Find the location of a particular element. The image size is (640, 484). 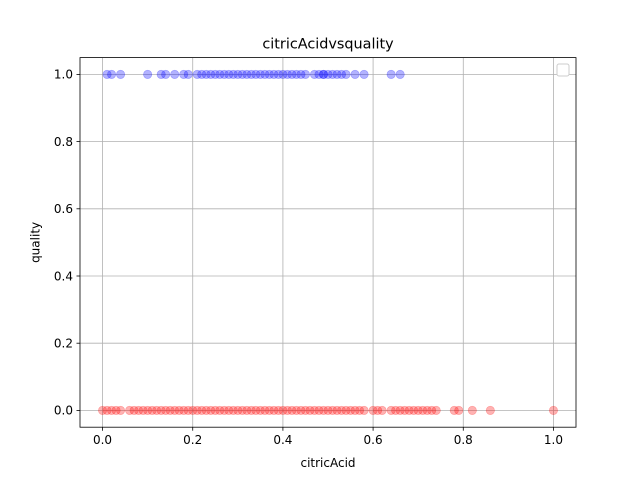

x-tick-label: 1.0 is located at coordinates (553, 440).